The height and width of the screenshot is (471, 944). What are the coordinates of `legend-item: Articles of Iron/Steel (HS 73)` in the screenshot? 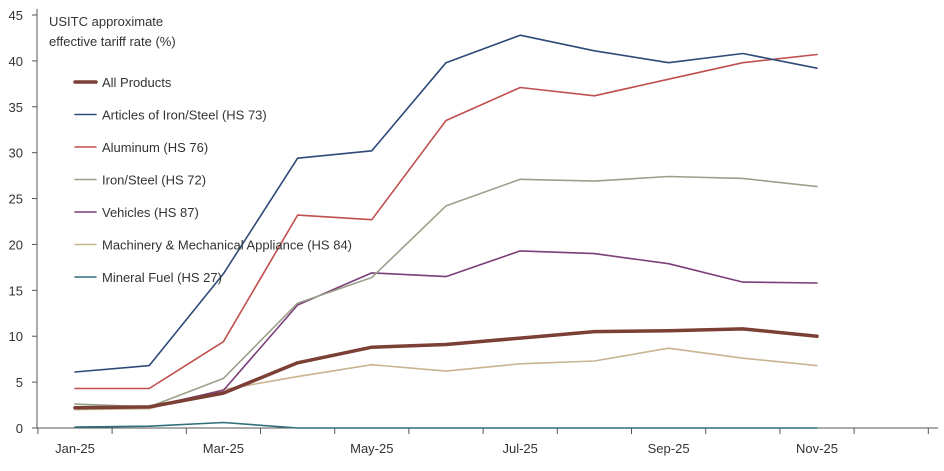 It's located at (170, 115).